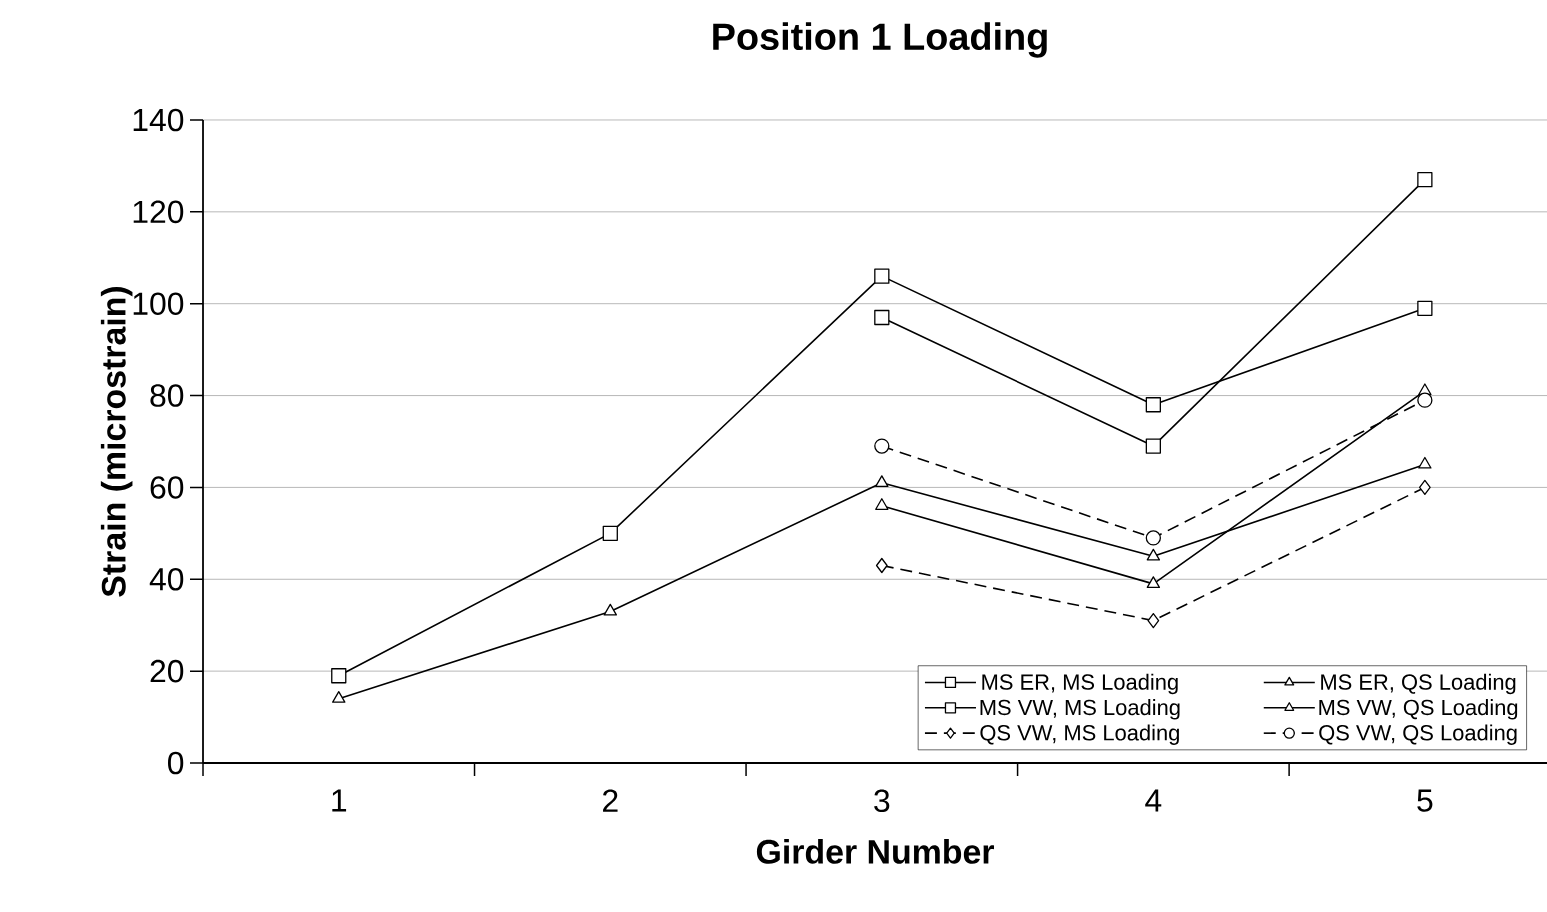  I want to click on legend-label: MS ER, QS Loading, so click(1418, 684).